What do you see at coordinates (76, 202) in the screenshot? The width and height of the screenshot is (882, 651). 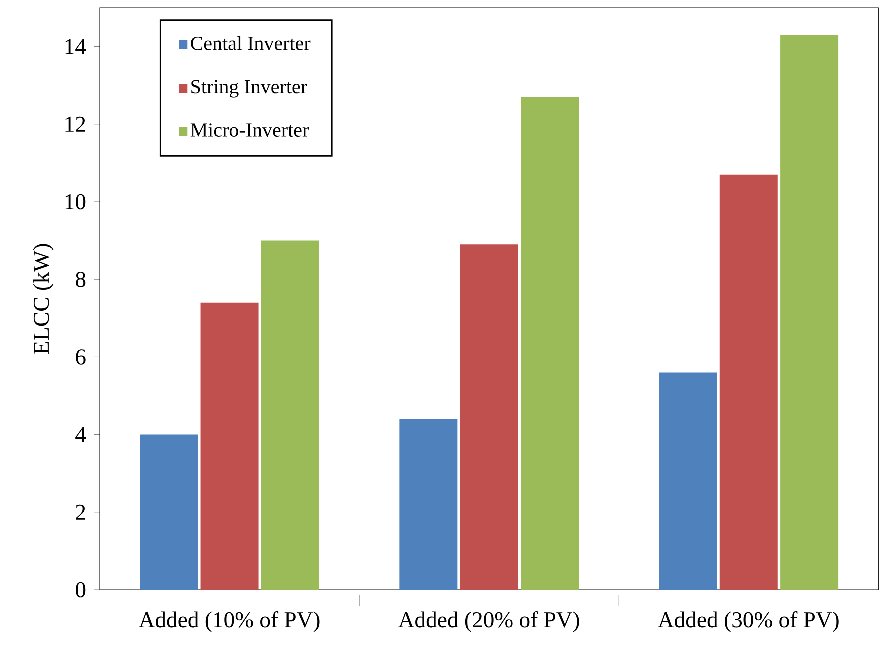 I see `y-tick-label: 10` at bounding box center [76, 202].